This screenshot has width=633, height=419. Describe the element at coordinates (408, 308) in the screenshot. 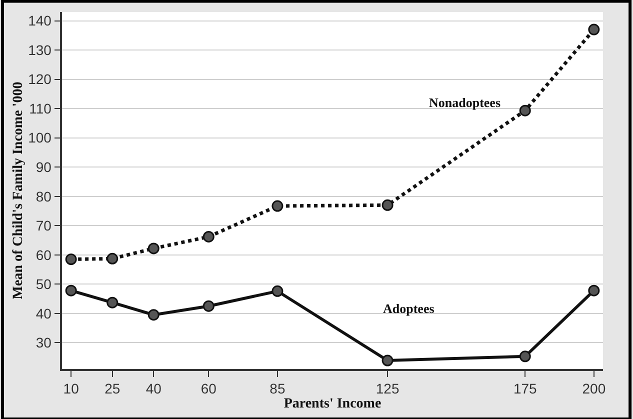

I see `text: Adoptees` at that location.